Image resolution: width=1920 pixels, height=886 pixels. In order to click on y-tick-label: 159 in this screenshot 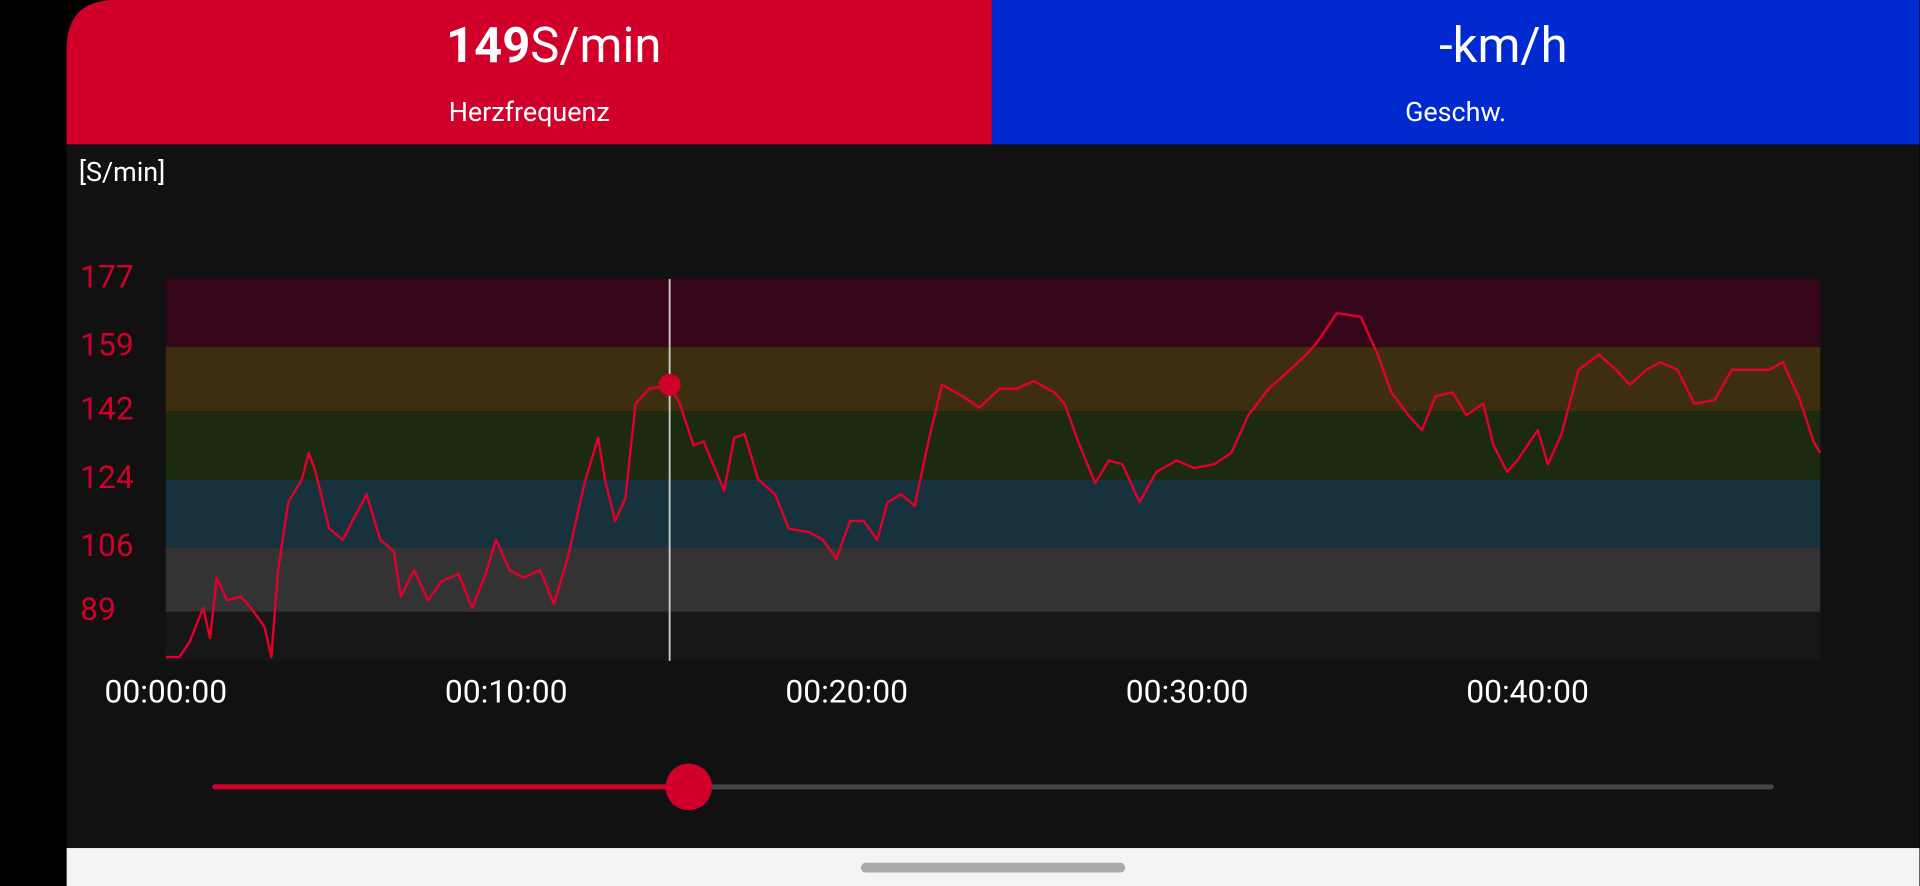, I will do `click(107, 344)`.